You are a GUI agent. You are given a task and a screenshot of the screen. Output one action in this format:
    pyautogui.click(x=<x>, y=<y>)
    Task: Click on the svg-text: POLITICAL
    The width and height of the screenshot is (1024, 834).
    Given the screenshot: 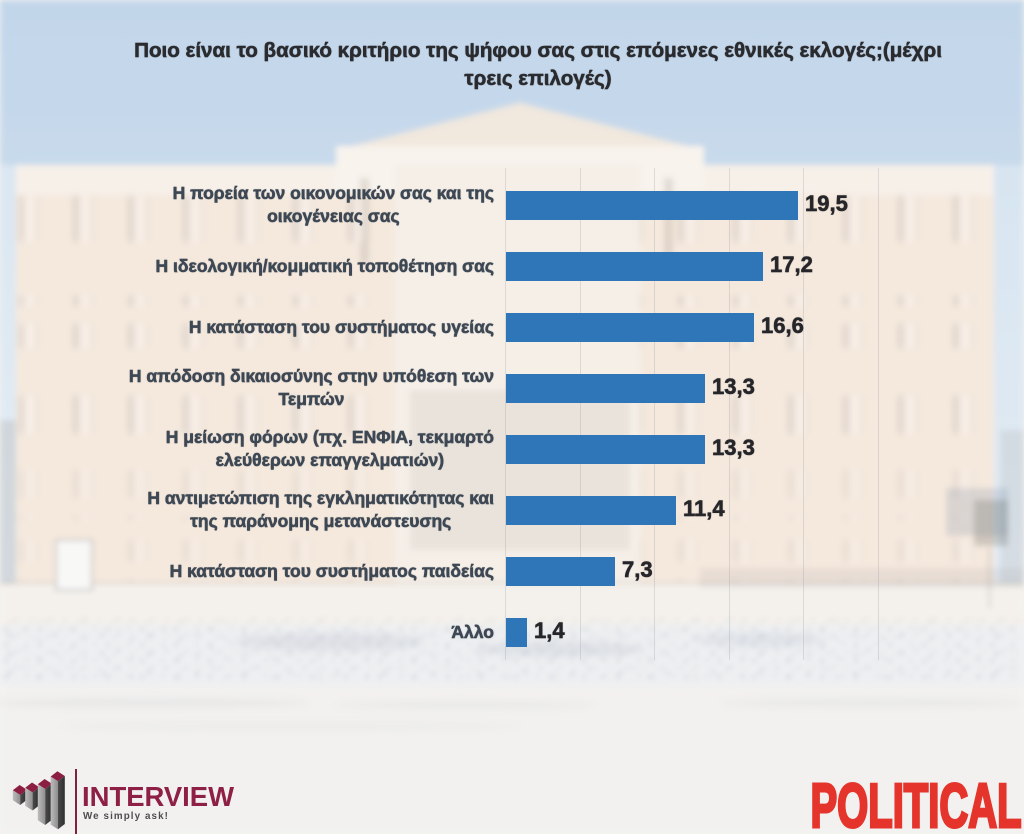 What is the action you would take?
    pyautogui.click(x=916, y=805)
    